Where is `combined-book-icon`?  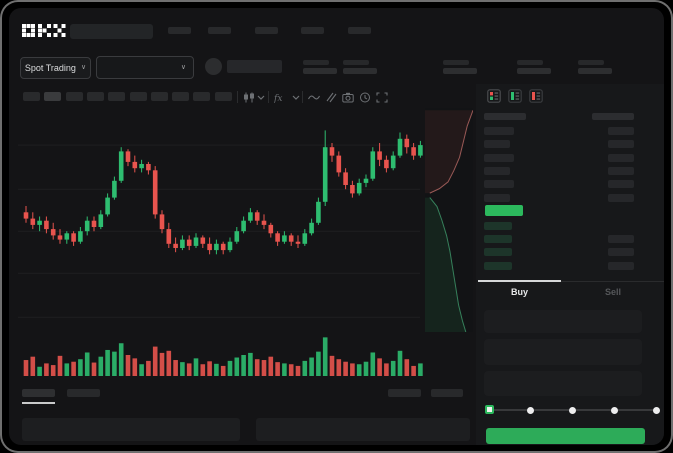 combined-book-icon is located at coordinates (494, 96).